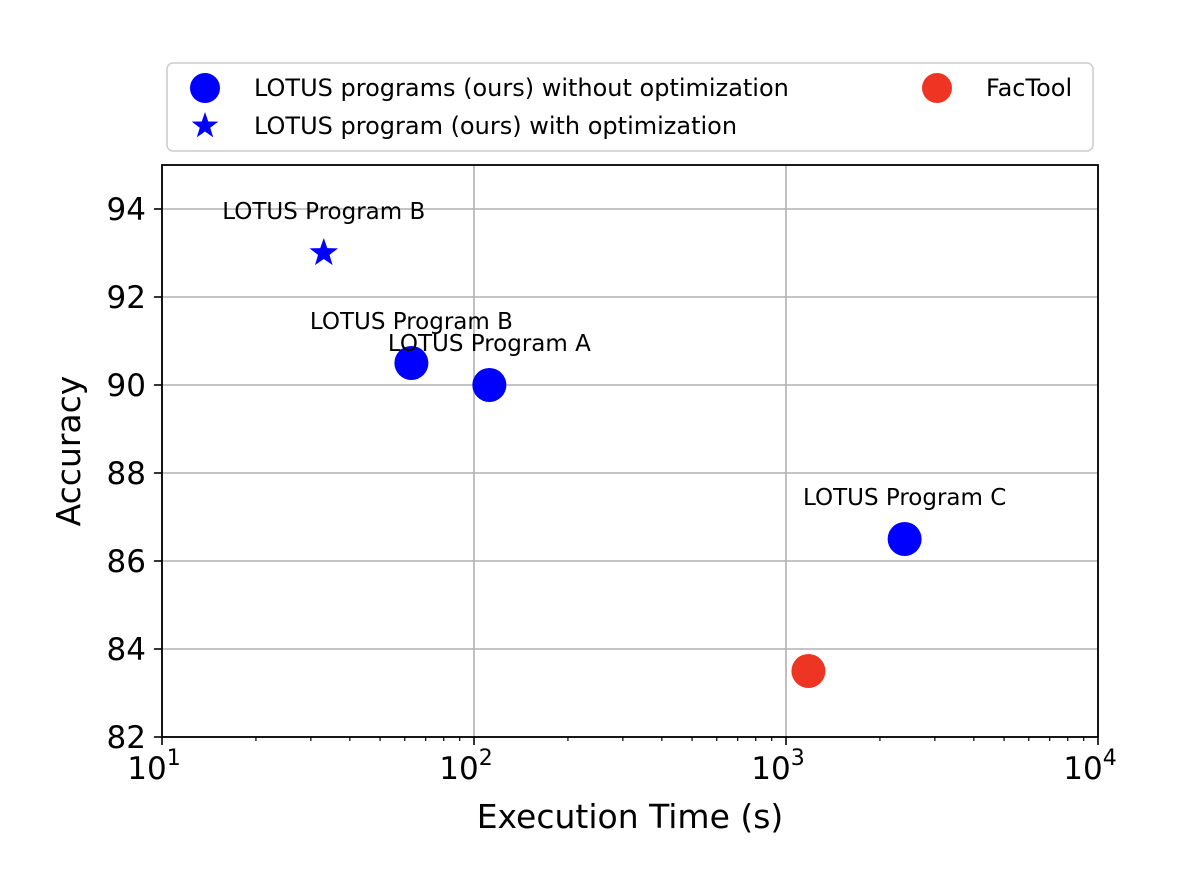 The image size is (1190, 886). I want to click on y-tick-label: 86, so click(126, 562).